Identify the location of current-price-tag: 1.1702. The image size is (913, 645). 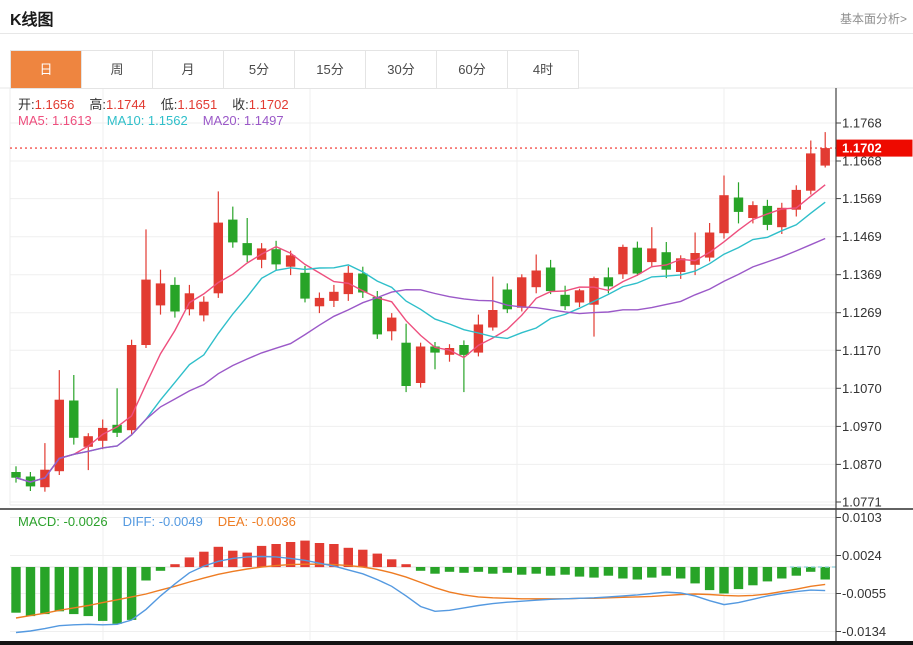
(874, 148).